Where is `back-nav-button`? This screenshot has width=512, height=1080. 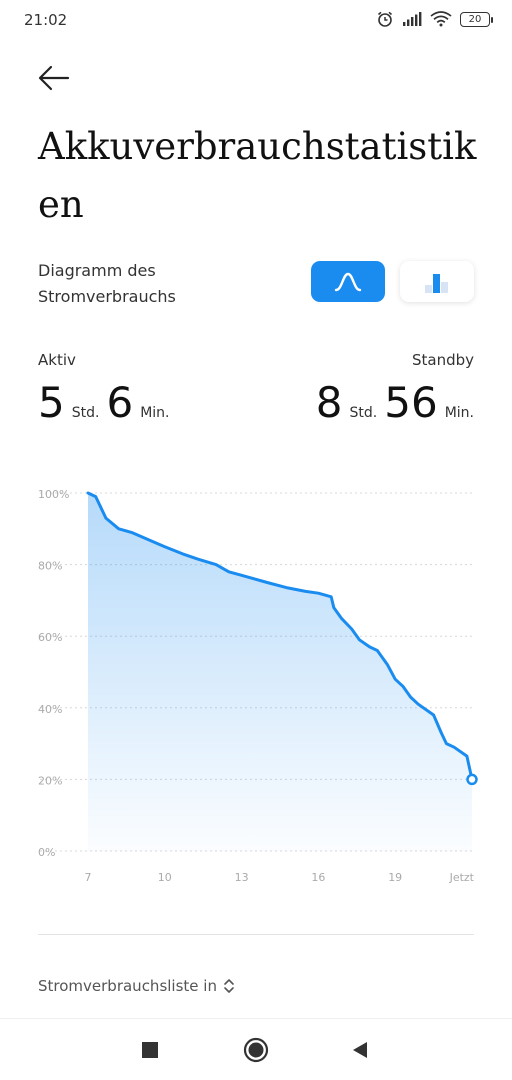 back-nav-button is located at coordinates (360, 1050).